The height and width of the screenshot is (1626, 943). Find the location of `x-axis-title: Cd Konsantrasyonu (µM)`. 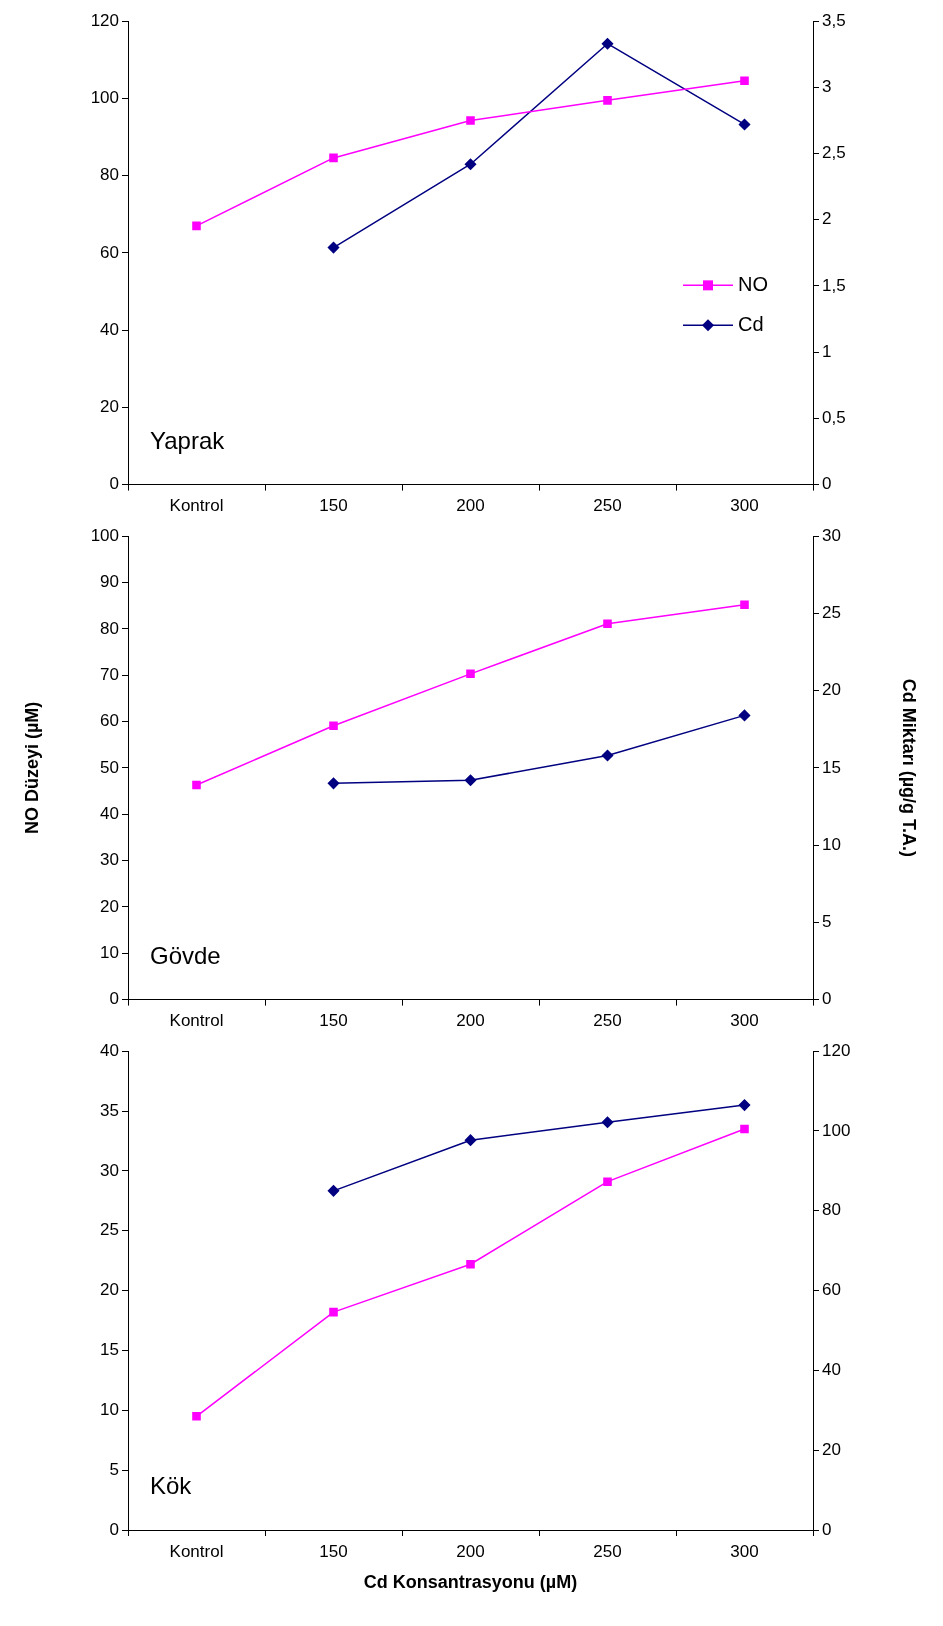

x-axis-title: Cd Konsantrasyonu (µM) is located at coordinates (470, 1582).